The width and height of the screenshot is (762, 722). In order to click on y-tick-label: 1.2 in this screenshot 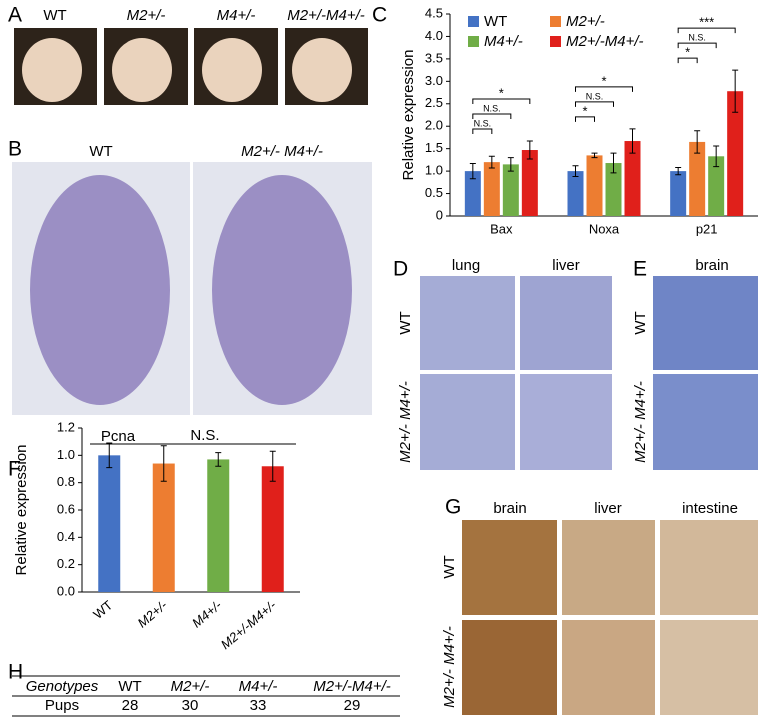, I will do `click(66, 426)`.